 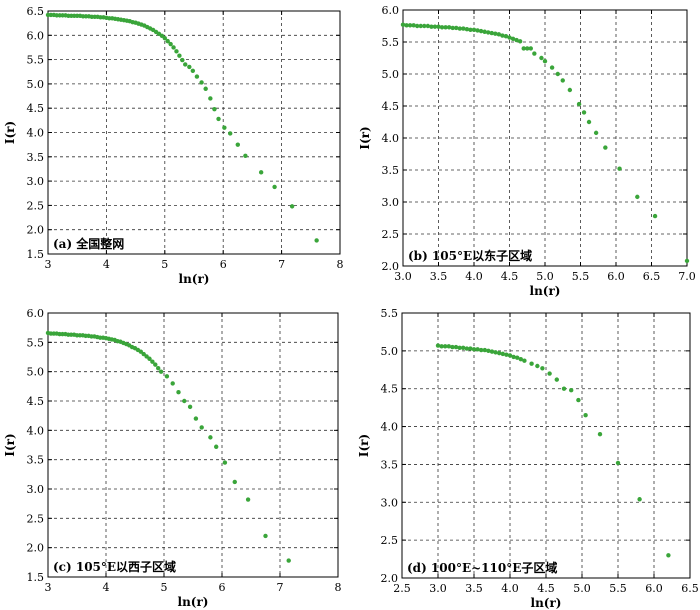 I want to click on x-tick-label: 8, so click(x=340, y=264).